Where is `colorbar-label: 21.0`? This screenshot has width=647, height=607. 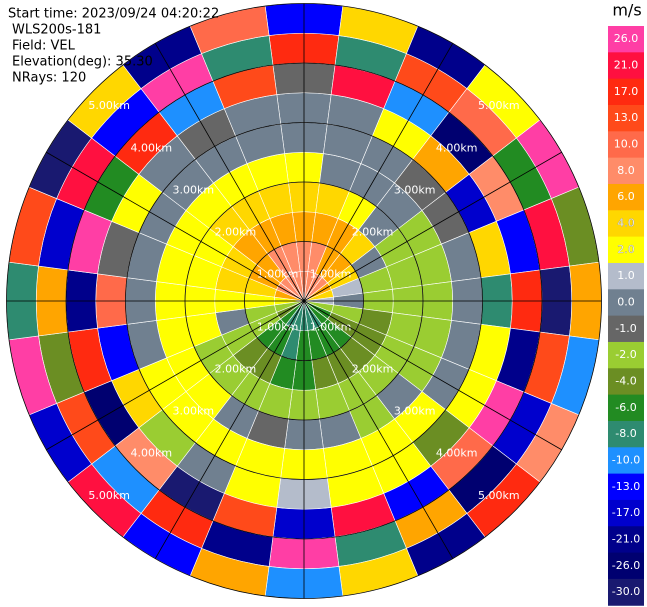
colorbar-label: 21.0 is located at coordinates (626, 64).